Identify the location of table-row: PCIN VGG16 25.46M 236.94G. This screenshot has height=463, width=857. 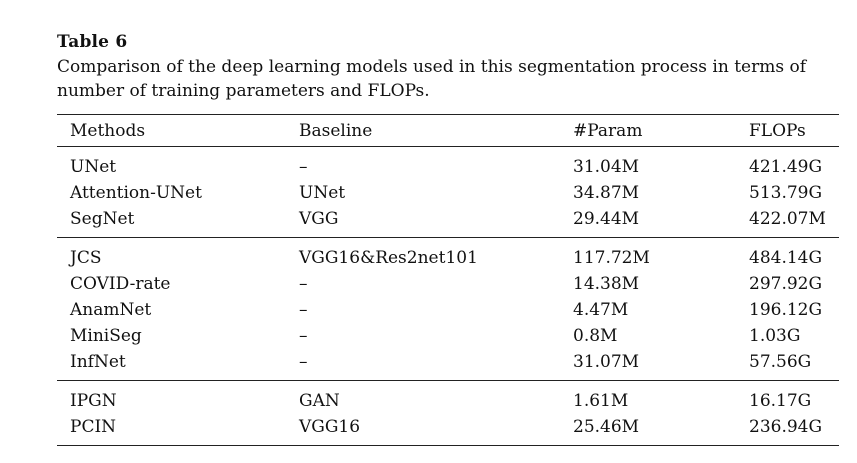
(448, 430).